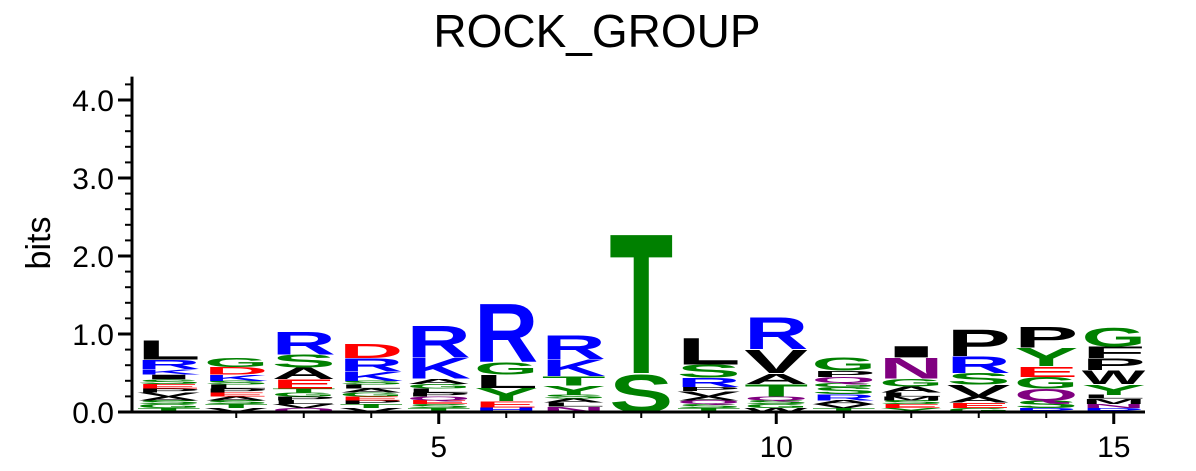 Image resolution: width=1196 pixels, height=471 pixels. What do you see at coordinates (1113, 447) in the screenshot?
I see `x-tick-label: 15` at bounding box center [1113, 447].